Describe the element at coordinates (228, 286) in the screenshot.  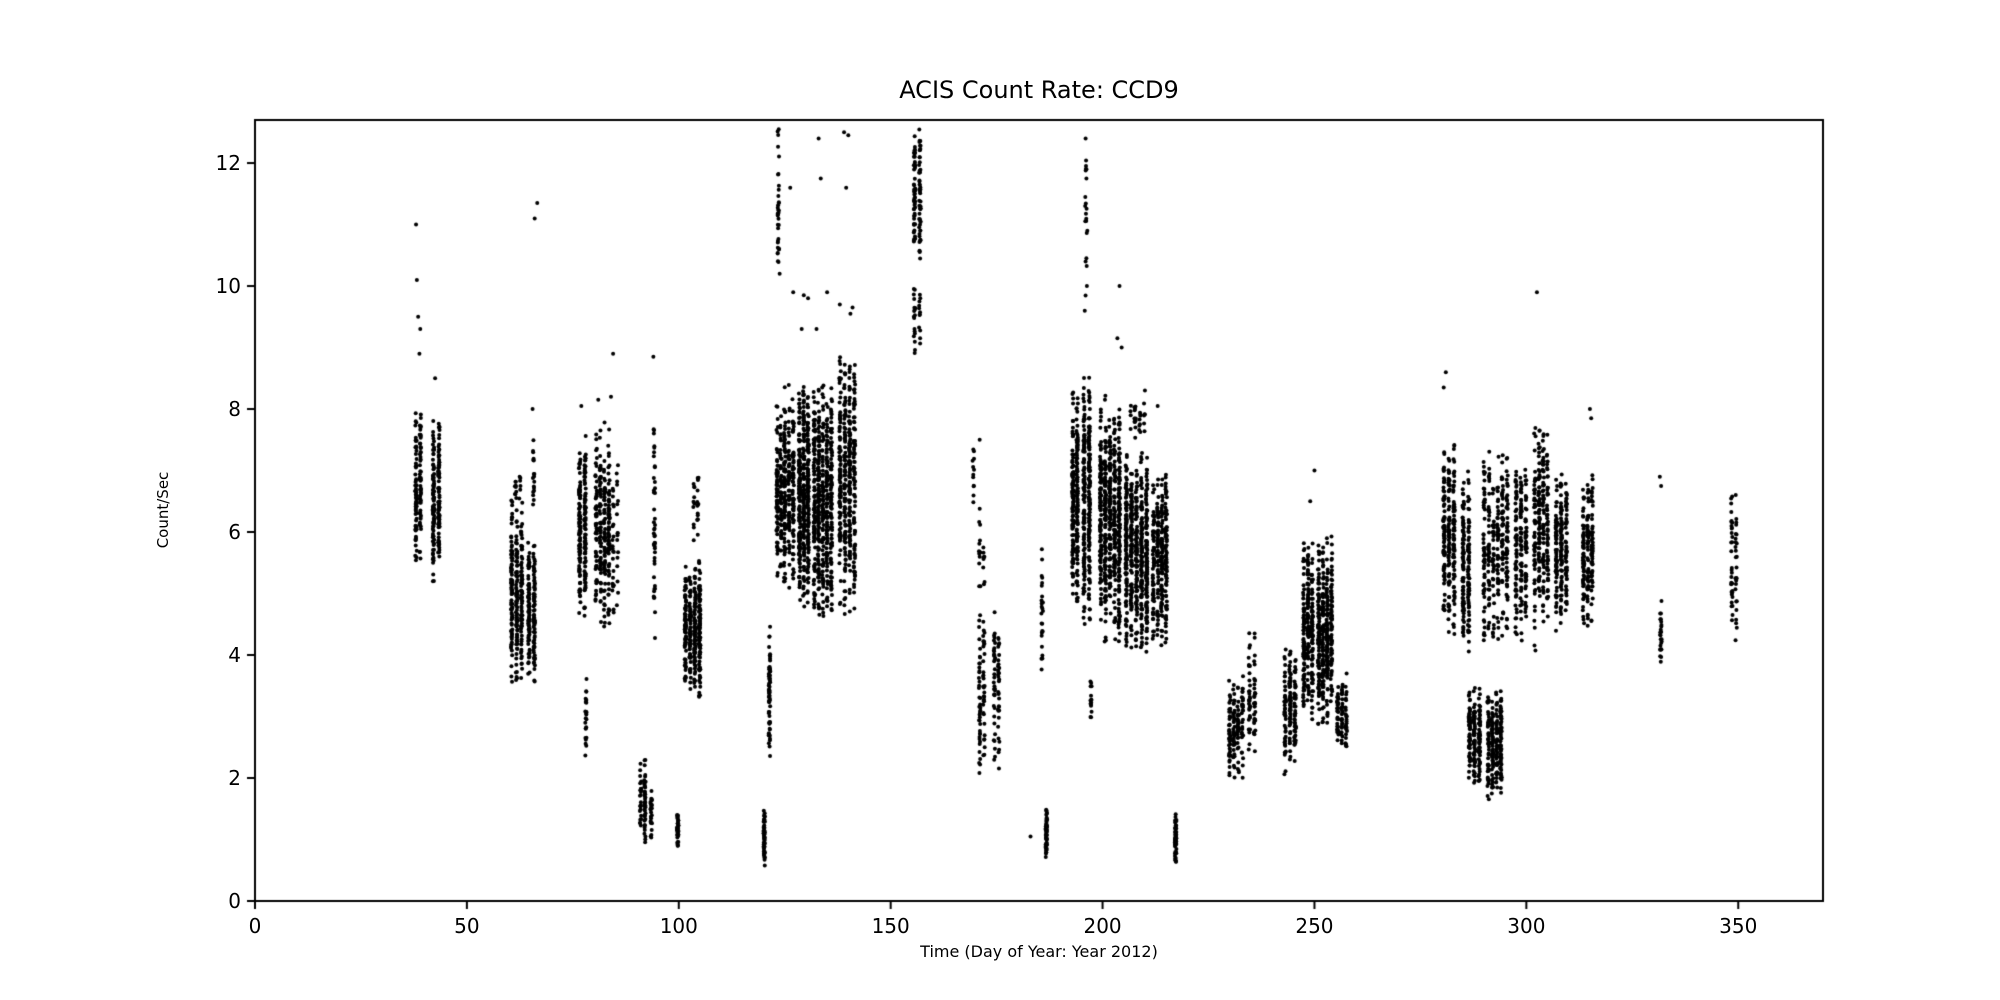
I see `y-tick-label: 10` at that location.